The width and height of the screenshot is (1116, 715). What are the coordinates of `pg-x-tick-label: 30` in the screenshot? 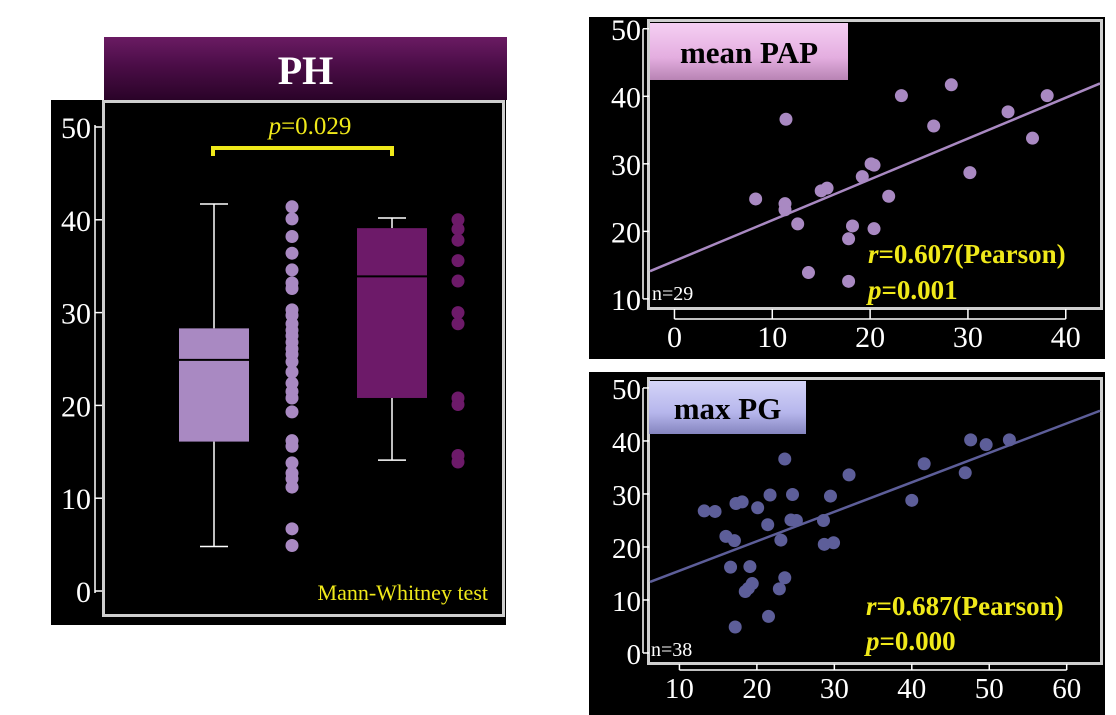 It's located at (834, 689).